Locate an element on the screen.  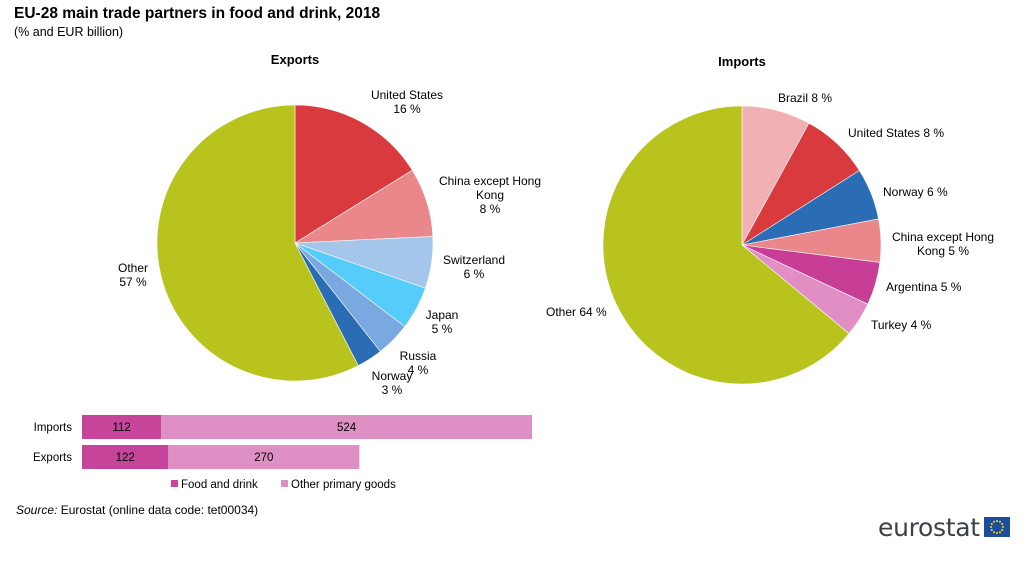
imports-label-brazil: Brazil 8 % is located at coordinates (805, 98).